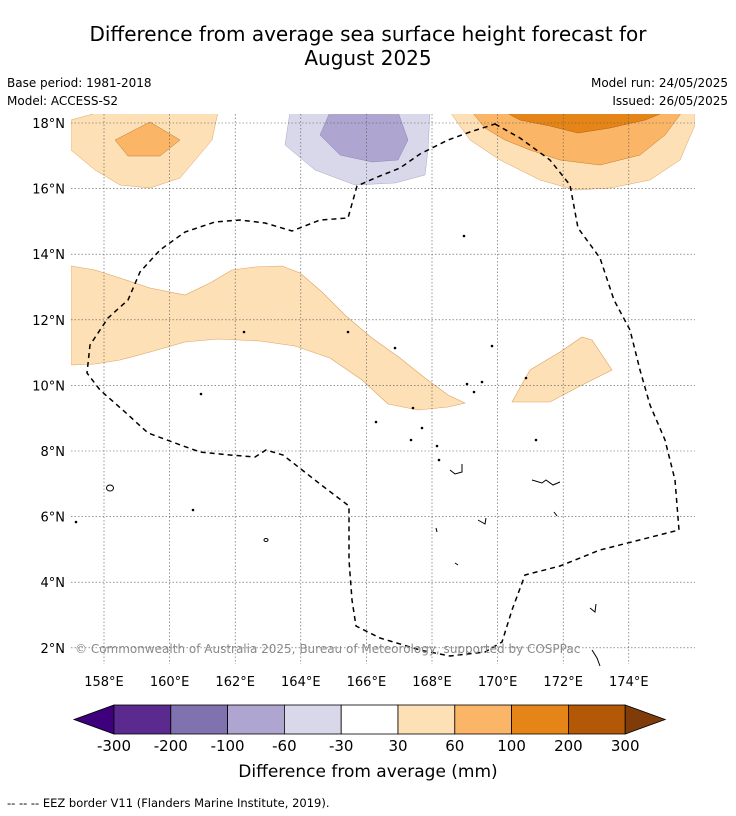 The width and height of the screenshot is (736, 816). I want to click on colorbar-tick-label: 100, so click(511, 746).